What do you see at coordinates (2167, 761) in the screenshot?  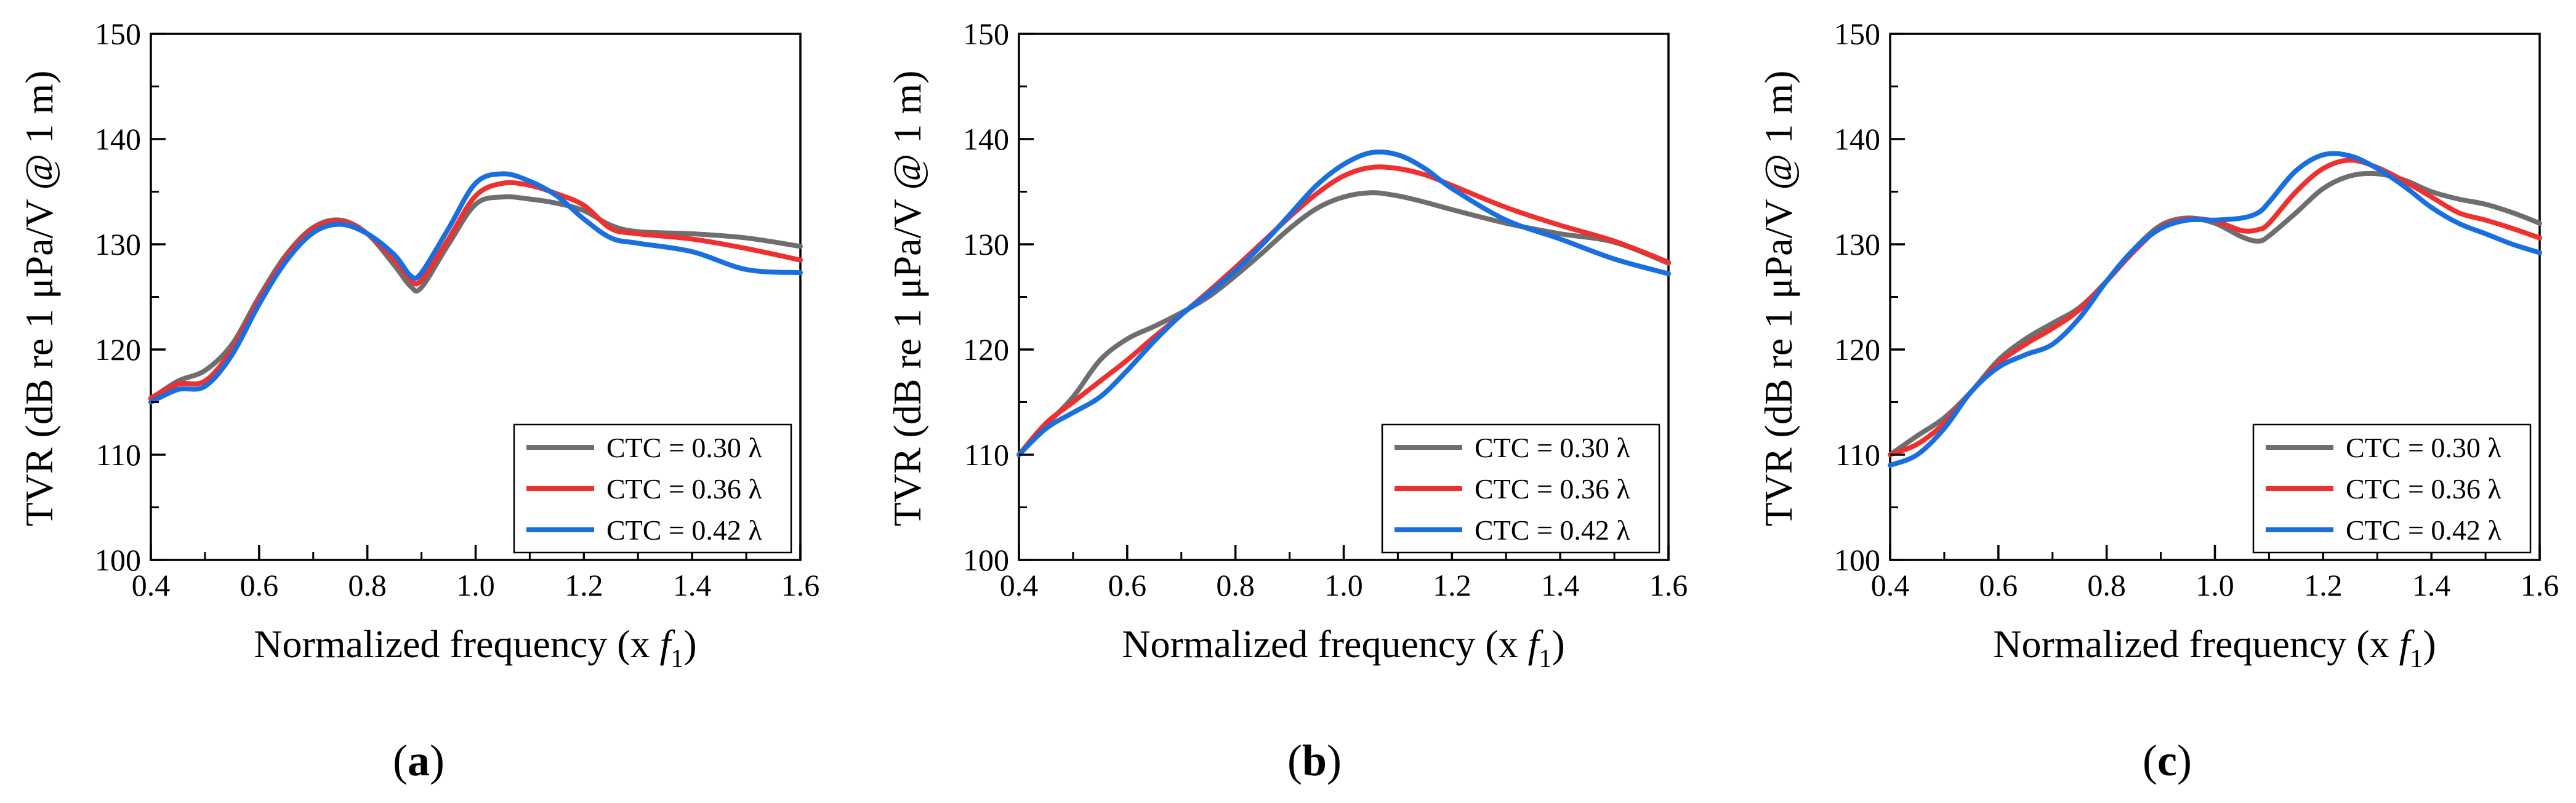 I see `panel-label: (c)` at bounding box center [2167, 761].